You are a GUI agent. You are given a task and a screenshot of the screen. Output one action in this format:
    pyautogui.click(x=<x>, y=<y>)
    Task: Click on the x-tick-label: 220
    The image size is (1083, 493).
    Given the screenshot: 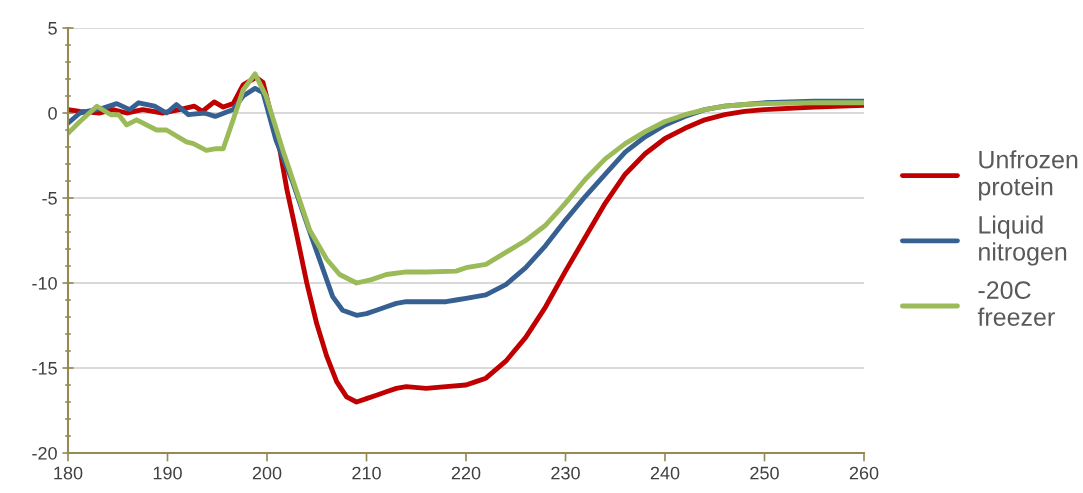 What is the action you would take?
    pyautogui.click(x=466, y=473)
    